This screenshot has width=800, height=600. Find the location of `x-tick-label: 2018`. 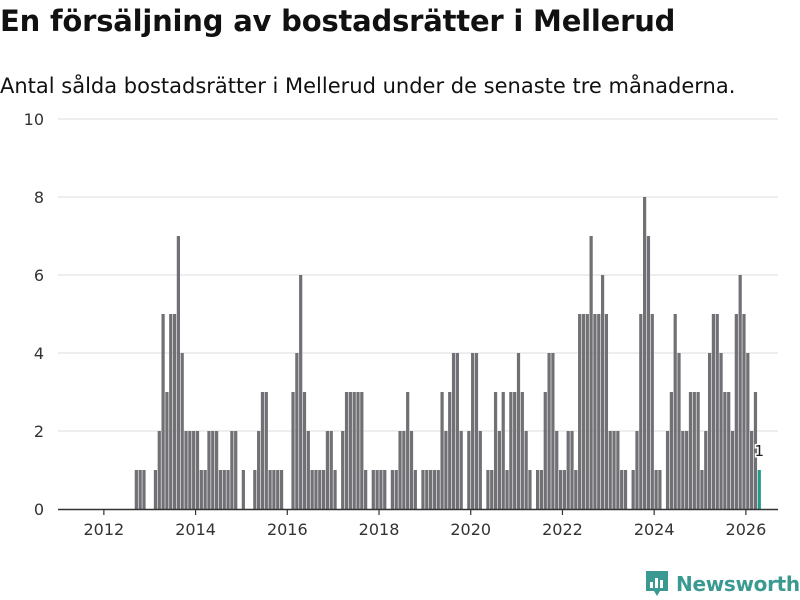

x-tick-label: 2018 is located at coordinates (379, 529).